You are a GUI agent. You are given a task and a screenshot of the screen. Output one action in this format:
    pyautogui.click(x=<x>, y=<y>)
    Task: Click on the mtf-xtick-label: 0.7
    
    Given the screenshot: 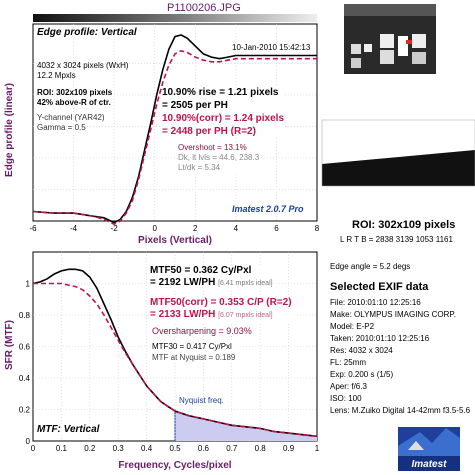 What is the action you would take?
    pyautogui.click(x=232, y=448)
    